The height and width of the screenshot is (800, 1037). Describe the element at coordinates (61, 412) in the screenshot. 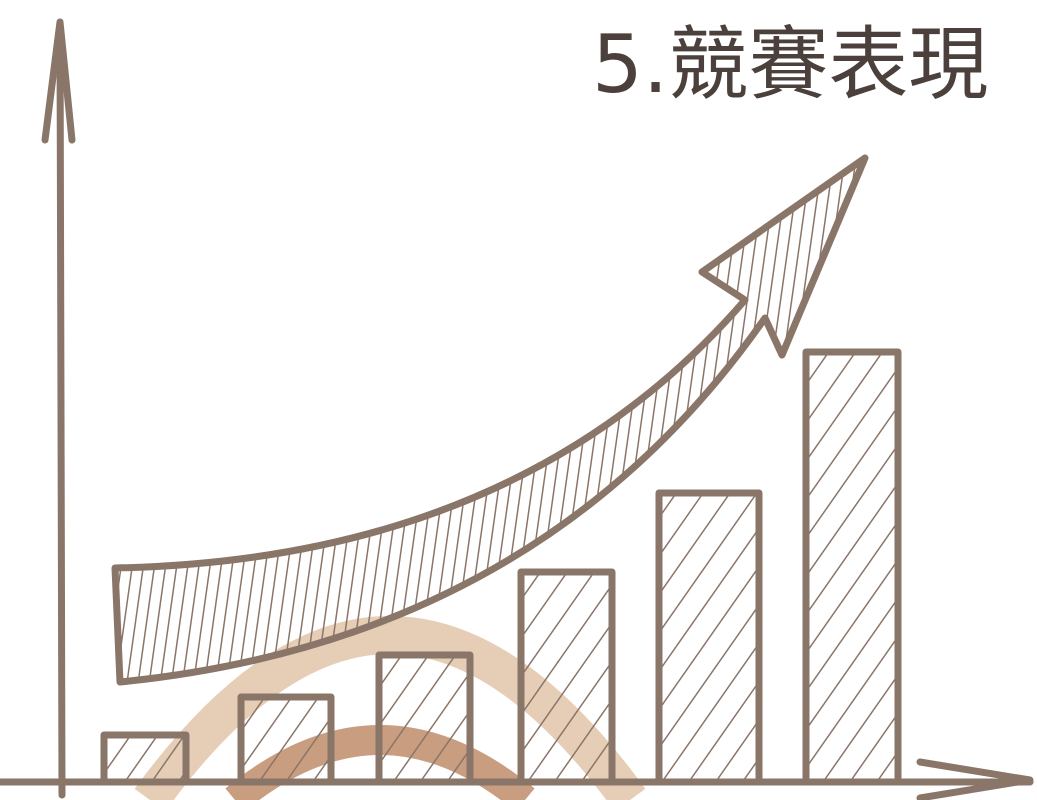

I see `y-axis` at that location.